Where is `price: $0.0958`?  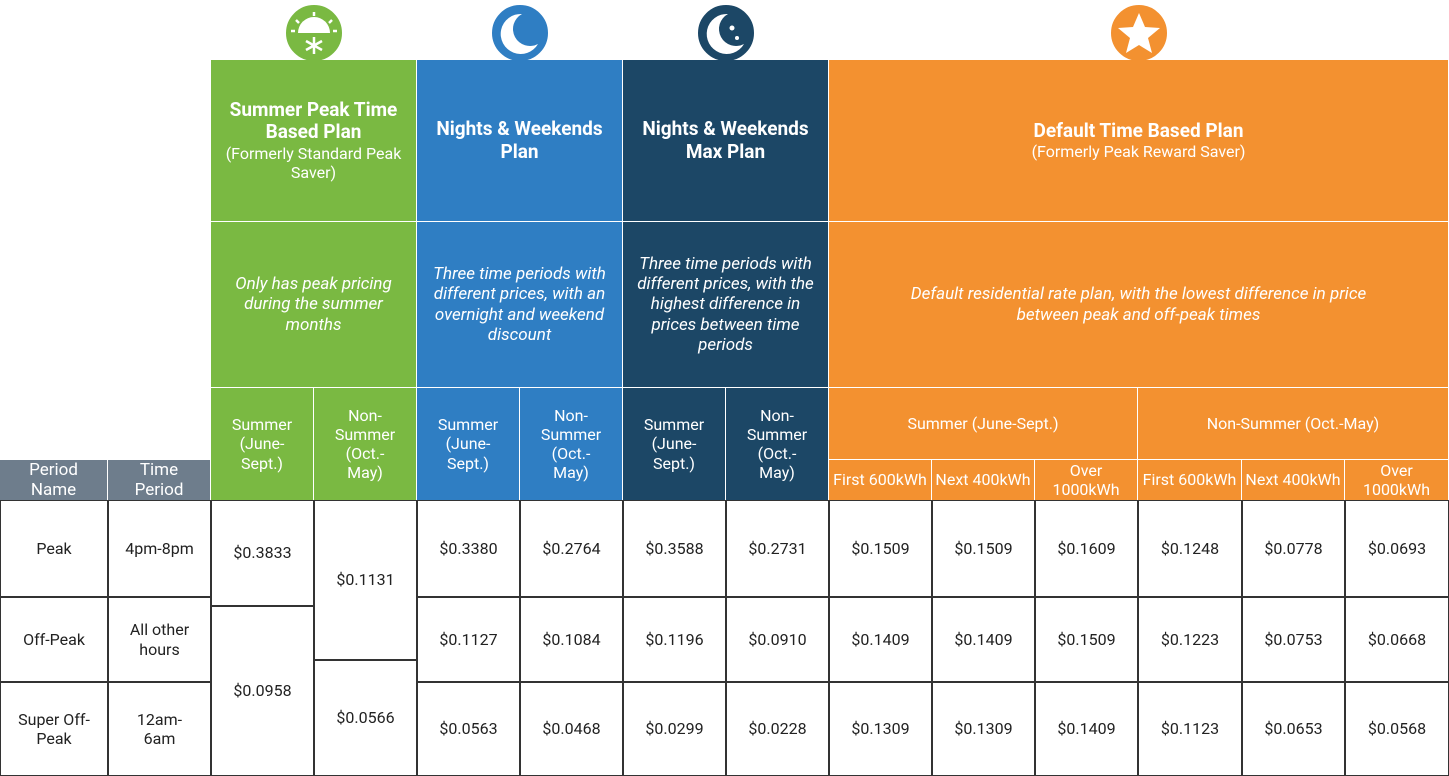
price: $0.0958 is located at coordinates (262, 691).